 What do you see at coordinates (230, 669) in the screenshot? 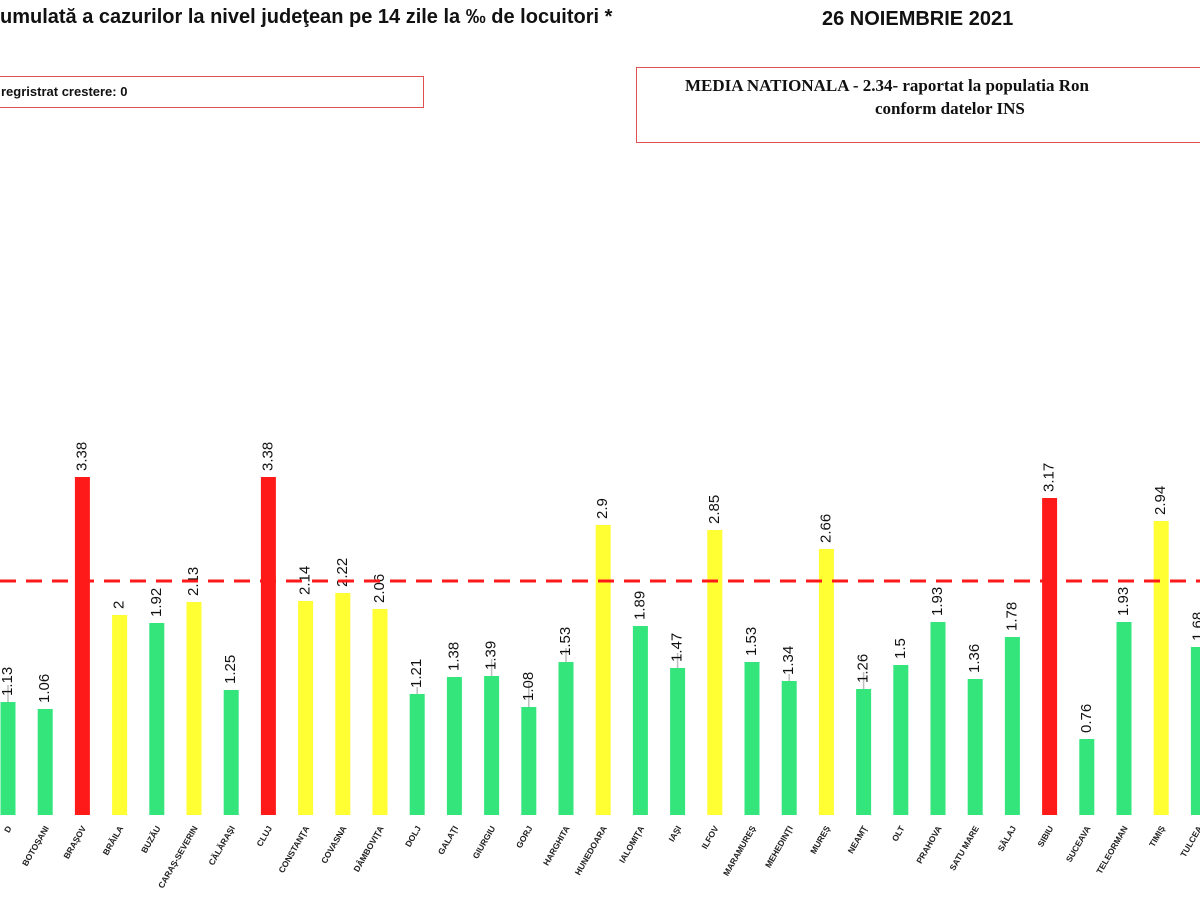
I see `data-label-6: 1.25` at bounding box center [230, 669].